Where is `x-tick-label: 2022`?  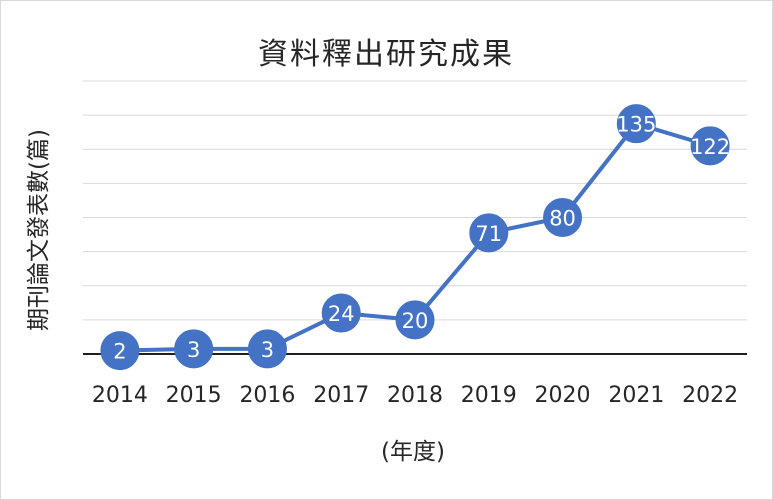 x-tick-label: 2022 is located at coordinates (710, 395).